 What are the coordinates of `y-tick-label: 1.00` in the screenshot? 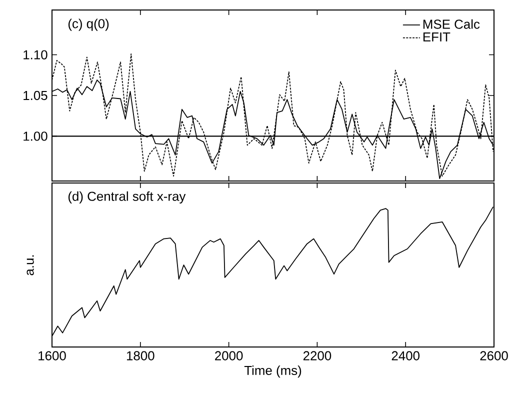 It's located at (36, 136).